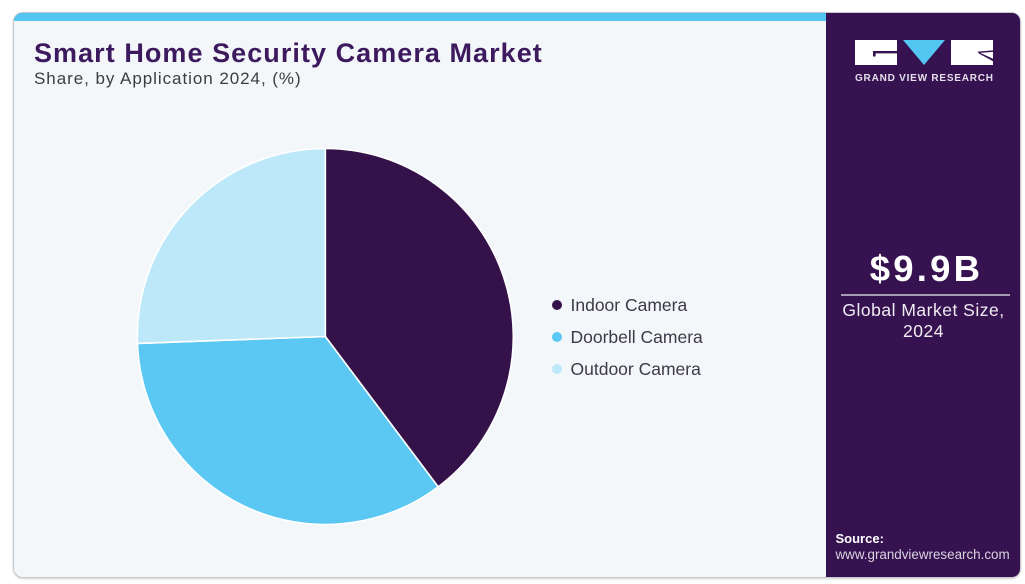 This screenshot has width=1025, height=584. What do you see at coordinates (924, 78) in the screenshot?
I see `svg-text: GRAND VIEW RESEARCH` at bounding box center [924, 78].